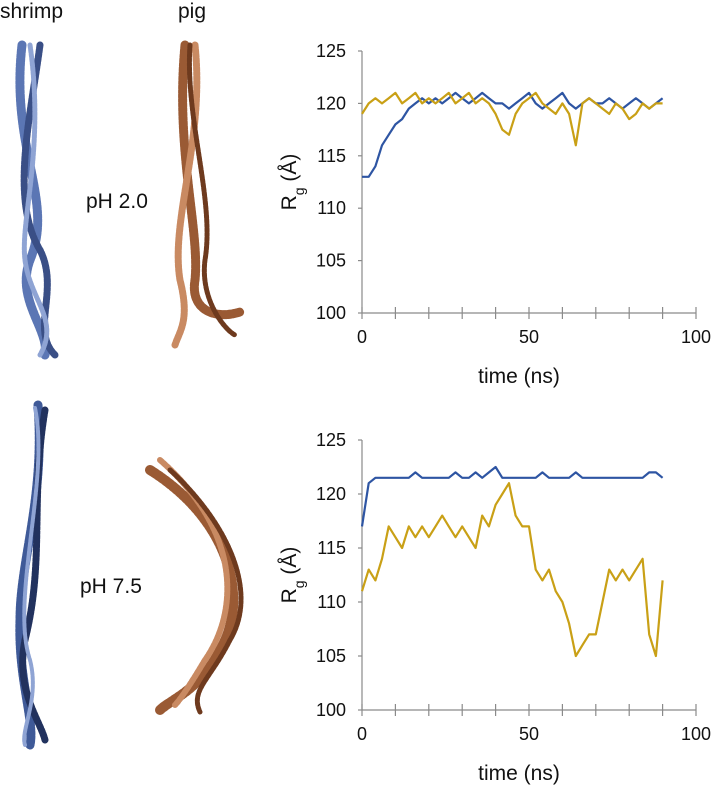 The width and height of the screenshot is (716, 799). I want to click on ph-label: pH 7.5, so click(111, 586).